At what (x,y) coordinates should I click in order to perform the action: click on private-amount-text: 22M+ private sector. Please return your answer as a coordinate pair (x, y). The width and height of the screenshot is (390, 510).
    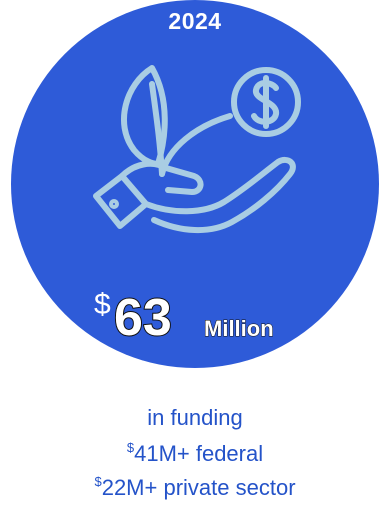
    Looking at the image, I should click on (198, 487).